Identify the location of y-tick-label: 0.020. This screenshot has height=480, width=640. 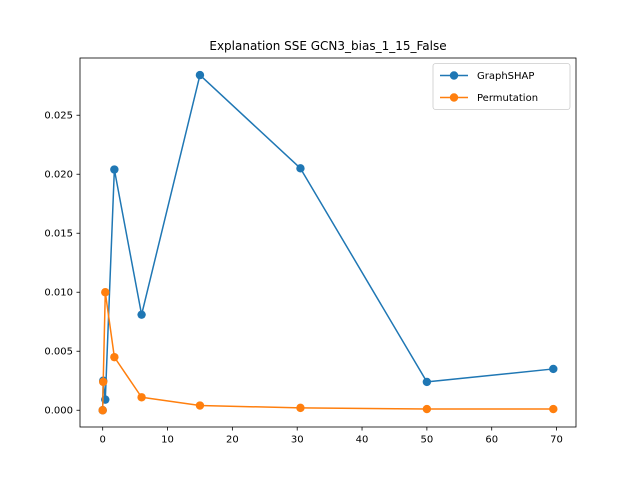
(58, 175).